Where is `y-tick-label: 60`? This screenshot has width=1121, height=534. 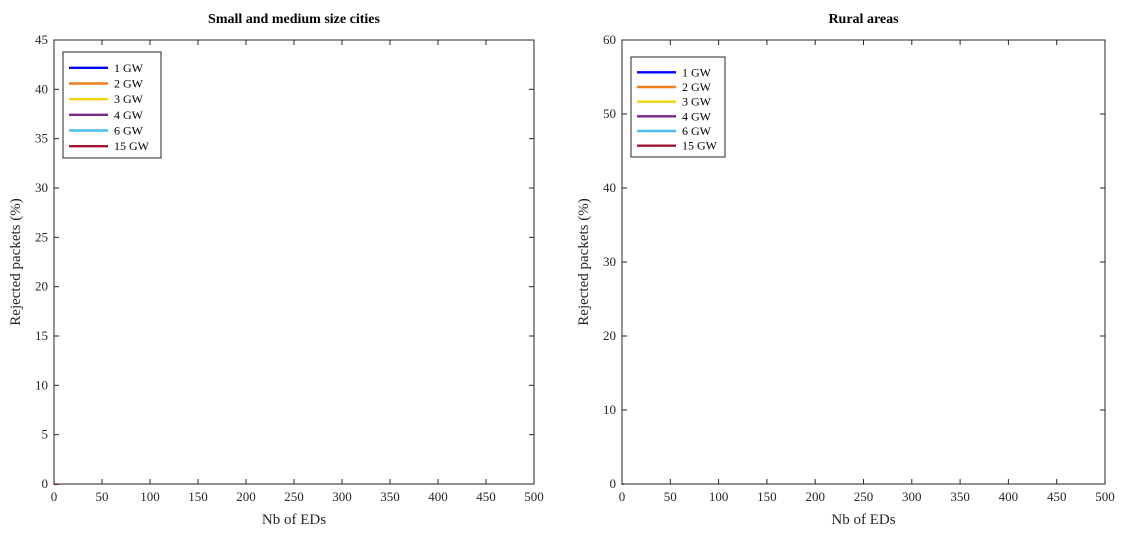 y-tick-label: 60 is located at coordinates (609, 39).